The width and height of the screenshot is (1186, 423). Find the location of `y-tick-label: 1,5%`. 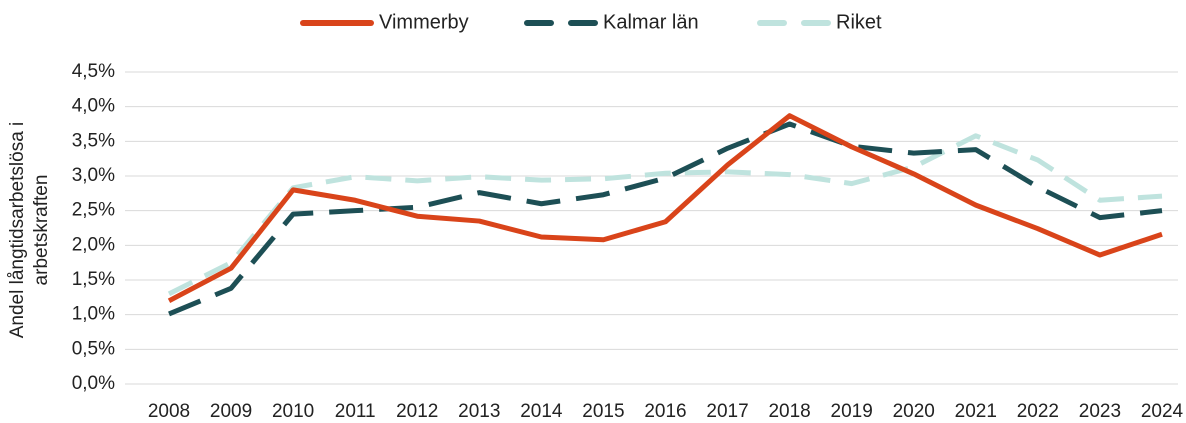

y-tick-label: 1,5% is located at coordinates (93, 279).